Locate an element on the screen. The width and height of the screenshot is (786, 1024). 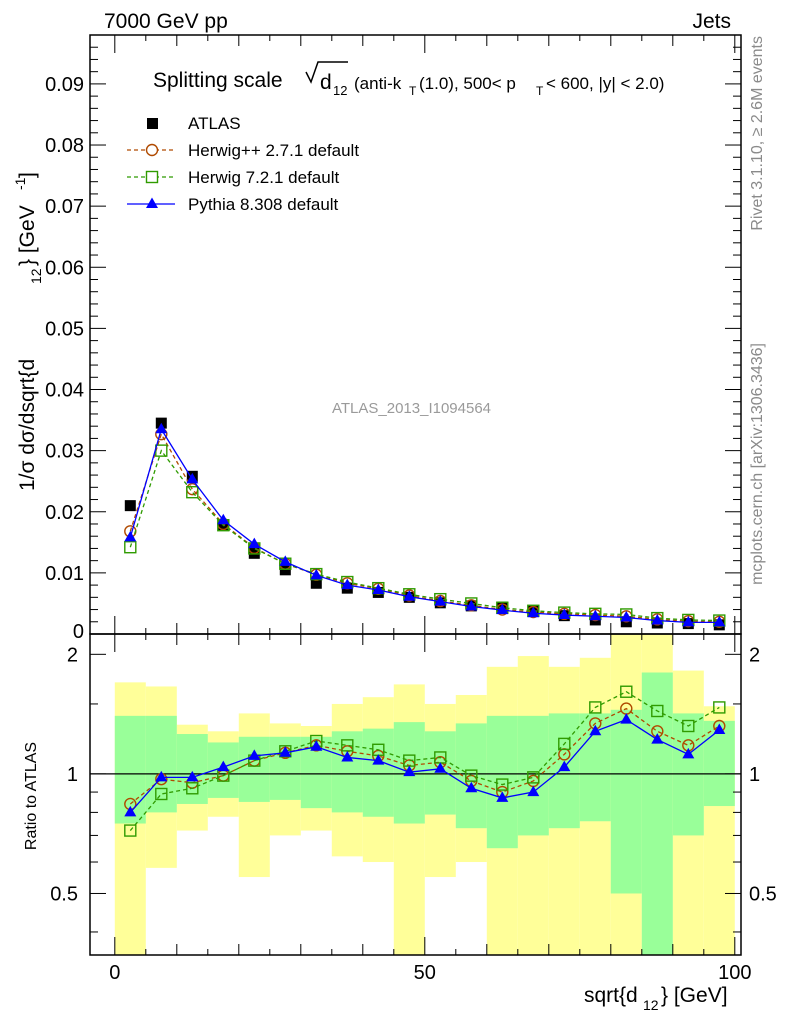
main-ylabel-c: ] is located at coordinates (27, 175).